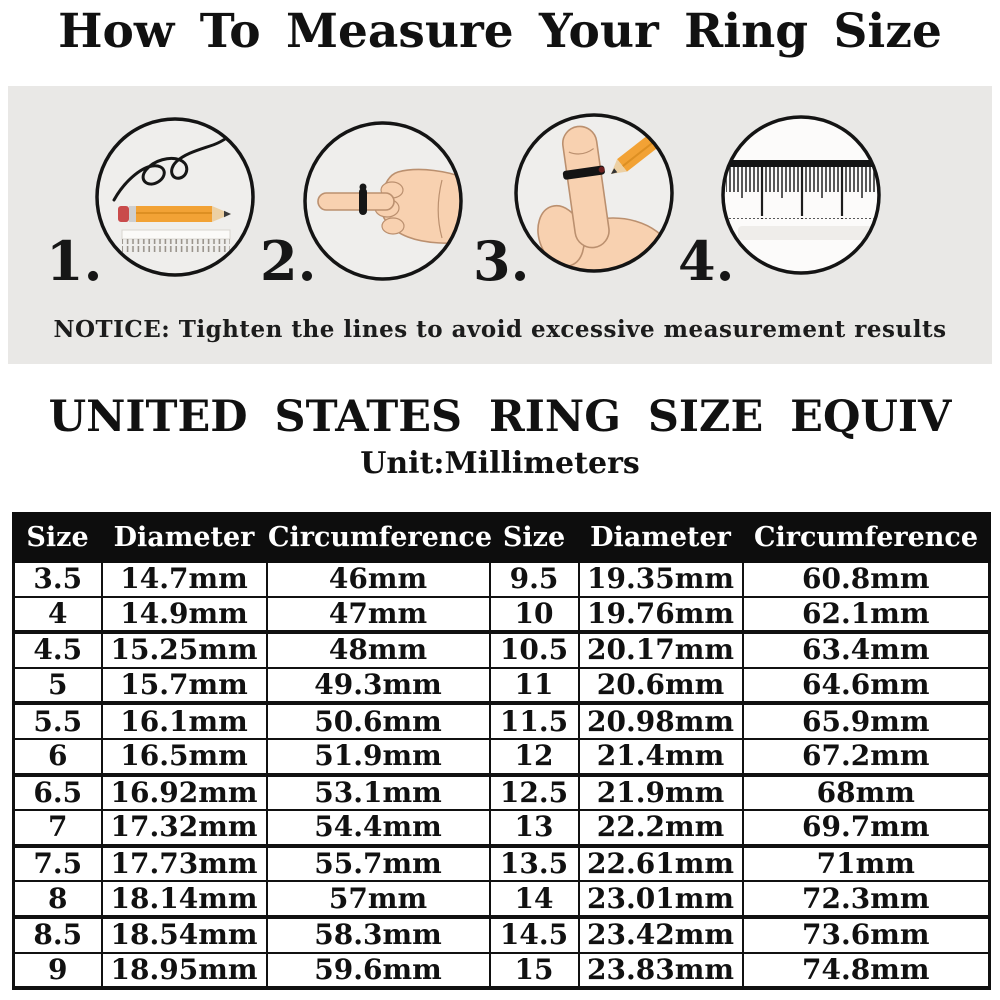 The image size is (1000, 1000). I want to click on table-cell: 23.83mm, so click(660, 971).